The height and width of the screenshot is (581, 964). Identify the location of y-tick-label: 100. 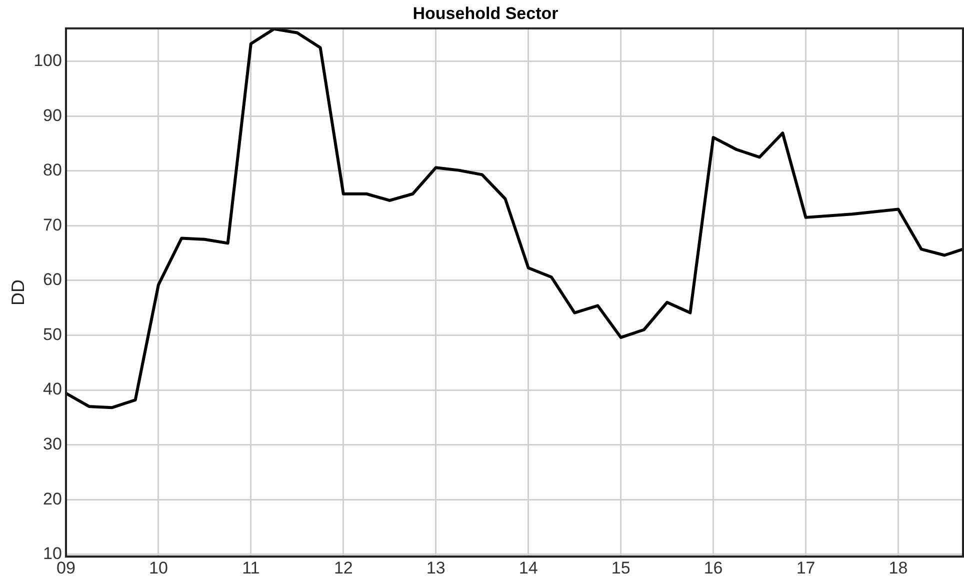
(48, 60).